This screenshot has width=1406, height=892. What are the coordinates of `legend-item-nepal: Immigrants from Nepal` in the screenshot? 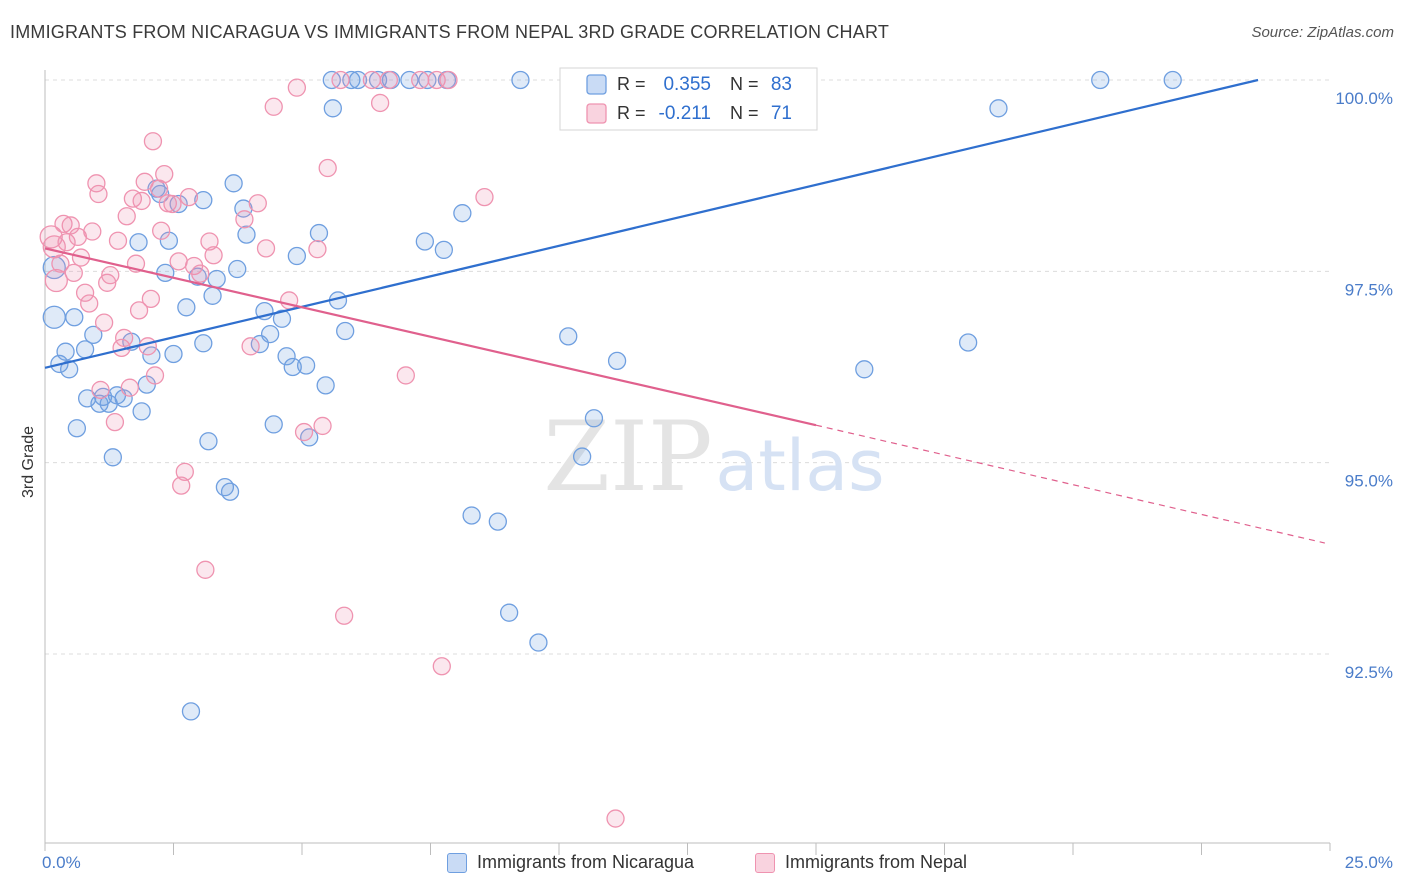 It's located at (861, 862).